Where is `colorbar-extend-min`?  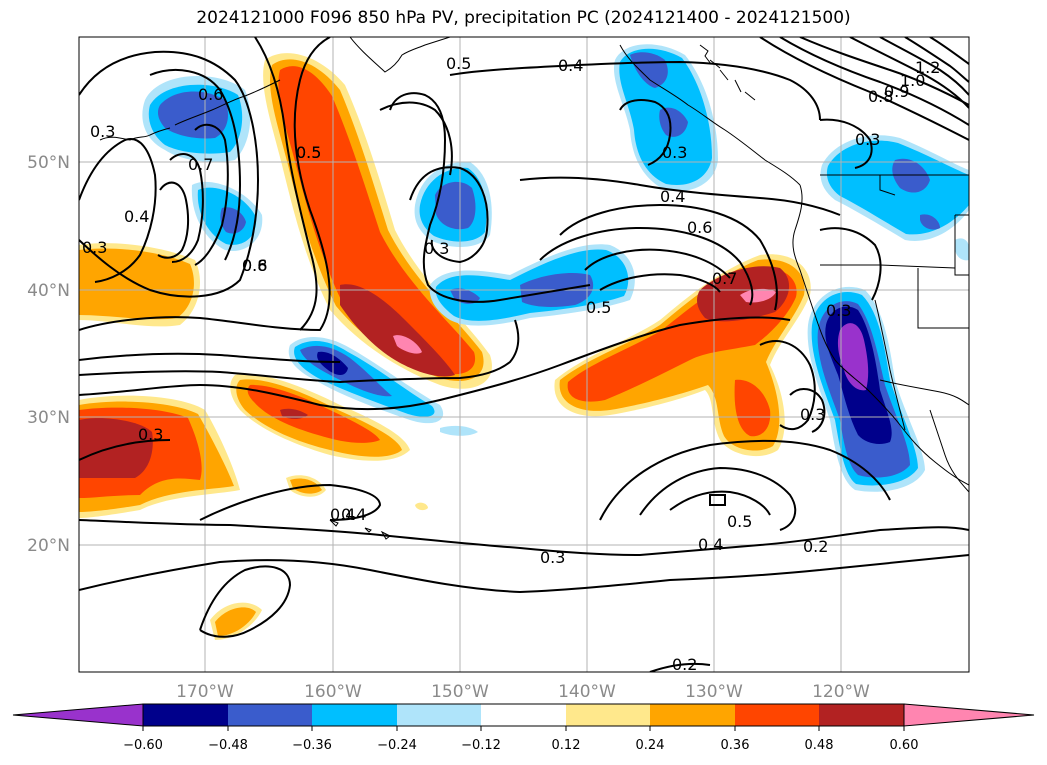
colorbar-extend-min is located at coordinates (78, 715).